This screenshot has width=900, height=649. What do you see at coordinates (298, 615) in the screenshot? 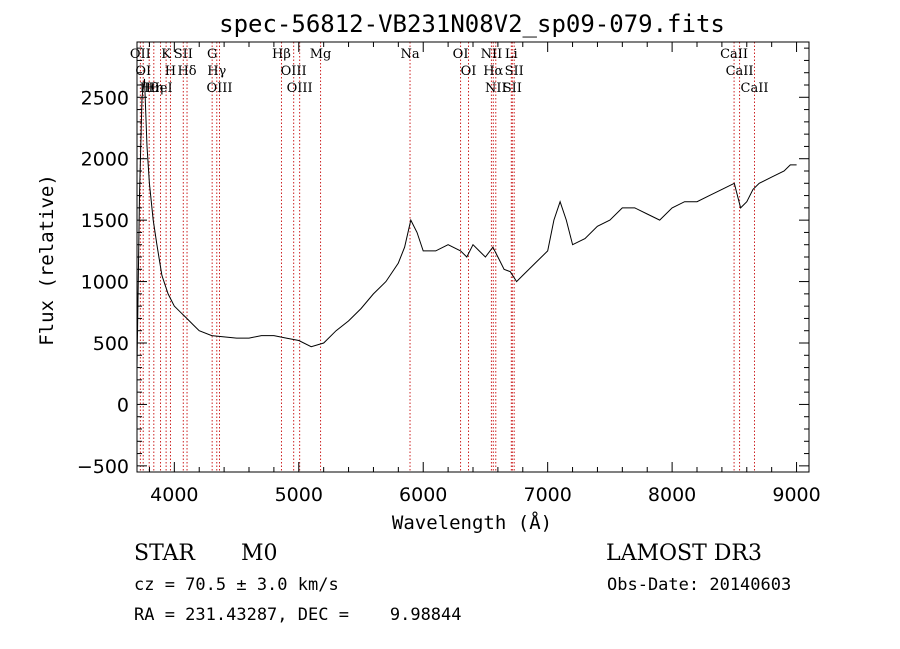
I see `ra-dec-text: RA = 231.43287, DEC = 9.98844` at bounding box center [298, 615].